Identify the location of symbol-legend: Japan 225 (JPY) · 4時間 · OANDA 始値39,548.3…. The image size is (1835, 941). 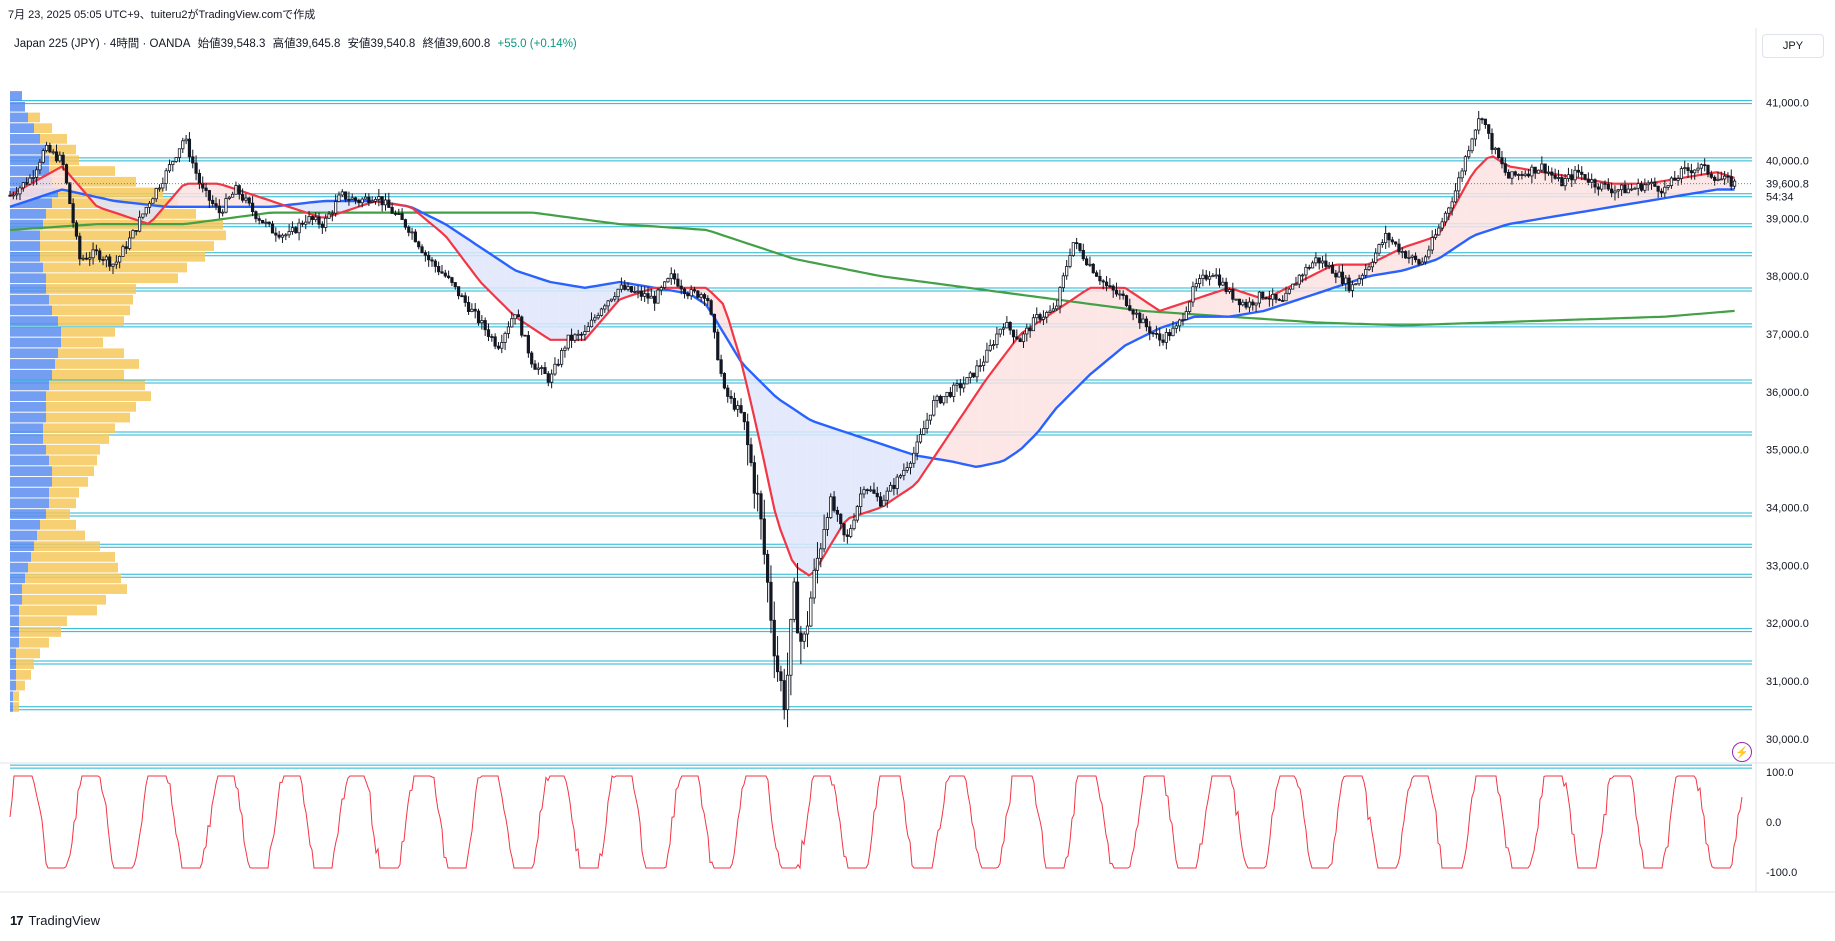
(297, 43).